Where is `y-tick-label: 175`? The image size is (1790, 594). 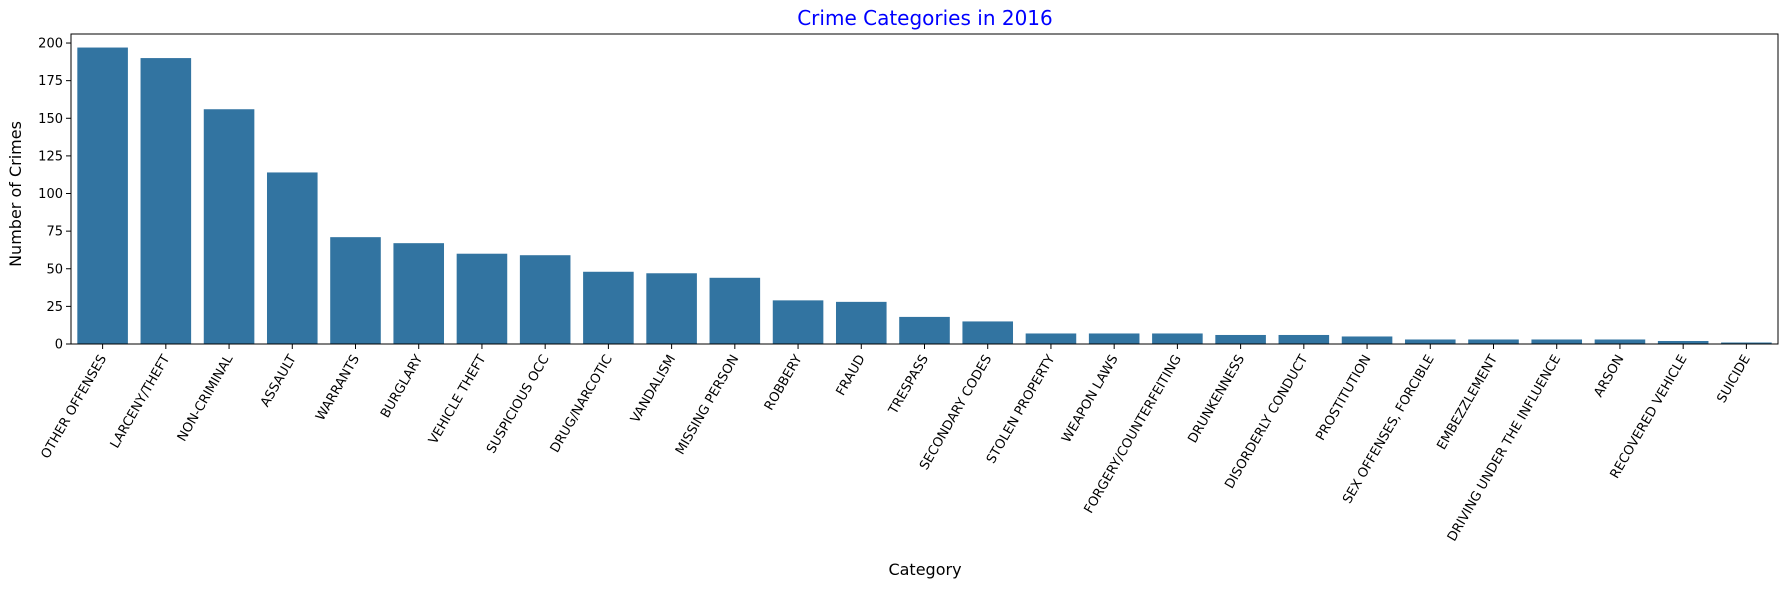
y-tick-label: 175 is located at coordinates (50, 81).